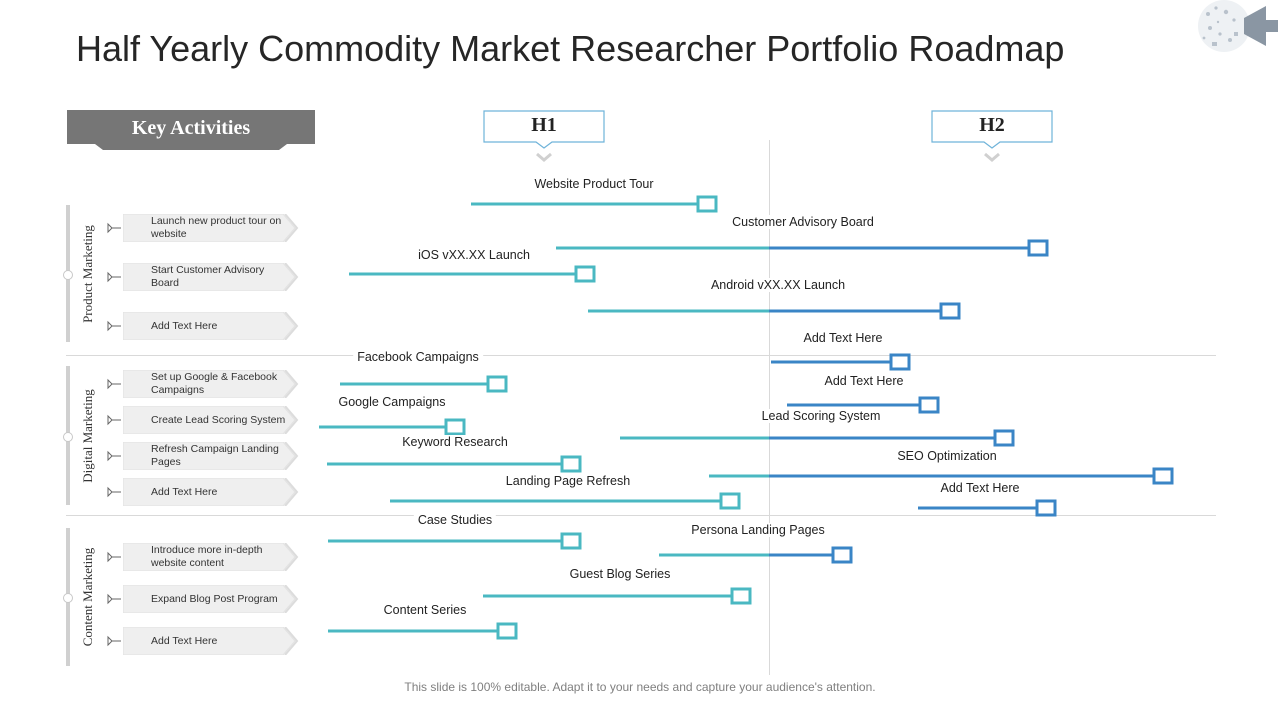  Describe the element at coordinates (218, 419) in the screenshot. I see `activity-label: Create Lead Scoring System` at that location.